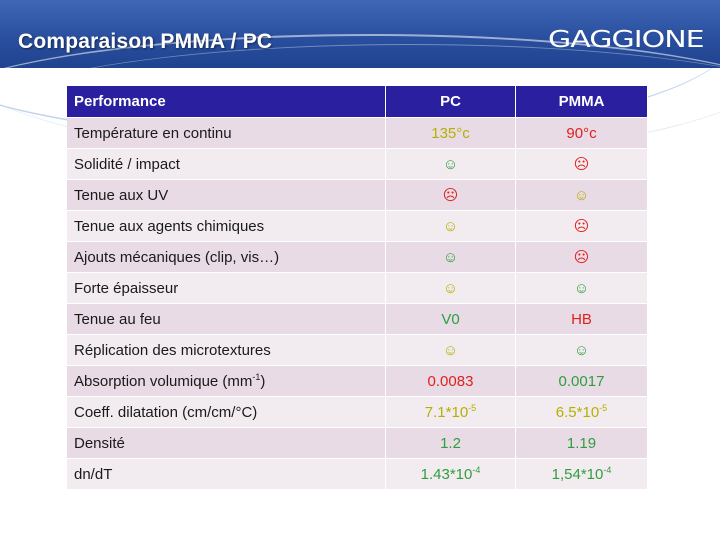 The height and width of the screenshot is (540, 720). What do you see at coordinates (226, 474) in the screenshot?
I see `row-label: dn/dT` at bounding box center [226, 474].